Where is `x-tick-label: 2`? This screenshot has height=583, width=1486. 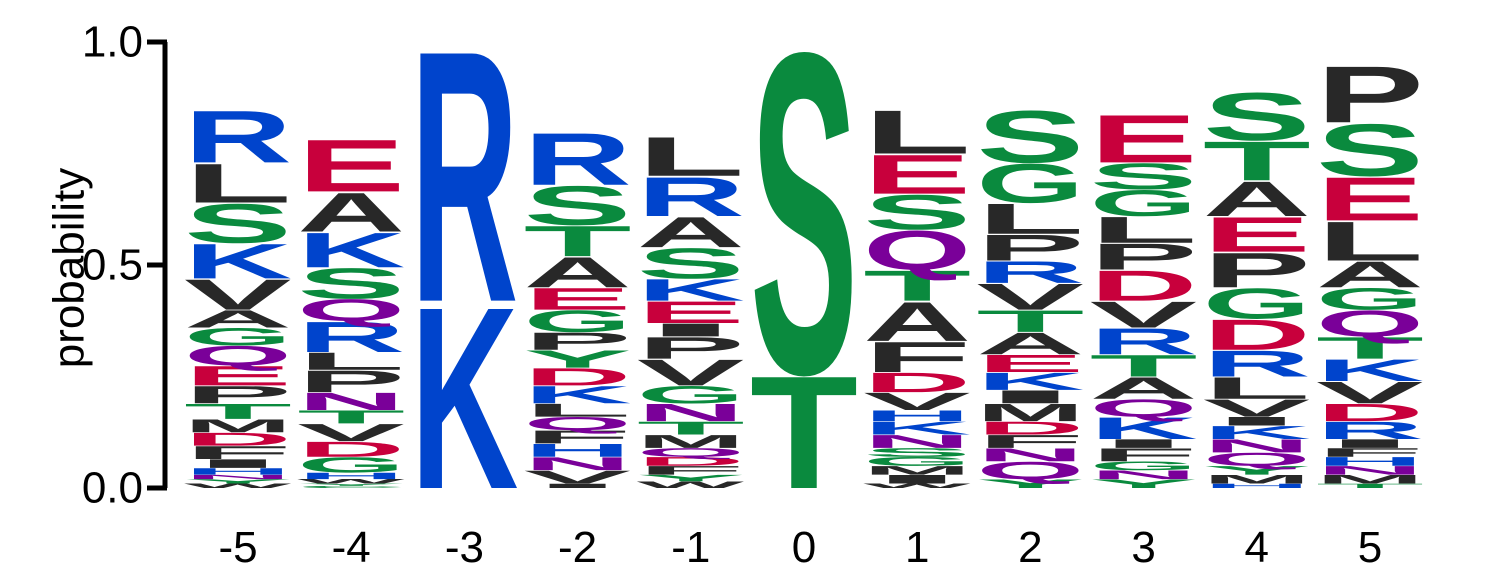
x-tick-label: 2 is located at coordinates (1030, 547).